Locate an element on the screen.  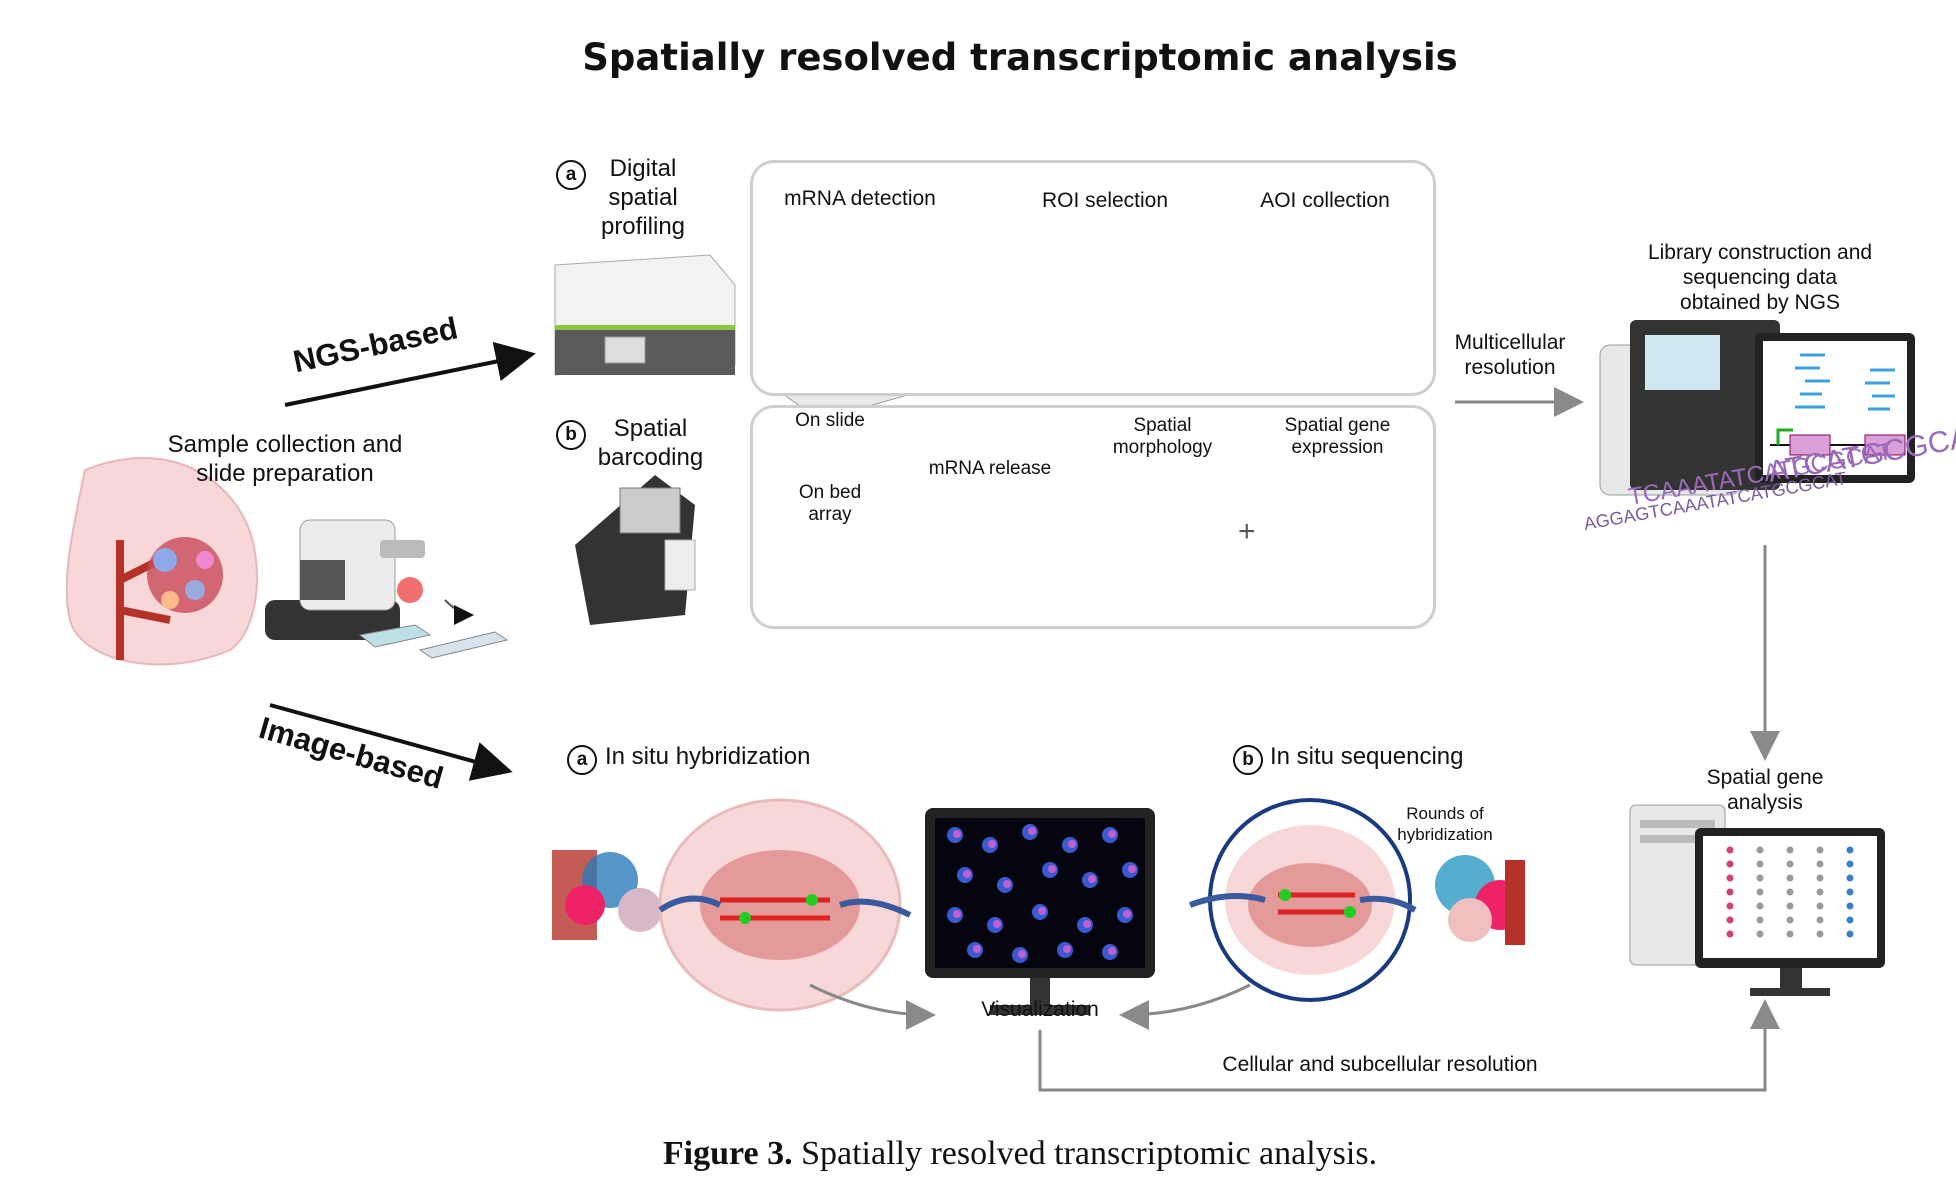
sequencer-icon is located at coordinates (1689, 408).